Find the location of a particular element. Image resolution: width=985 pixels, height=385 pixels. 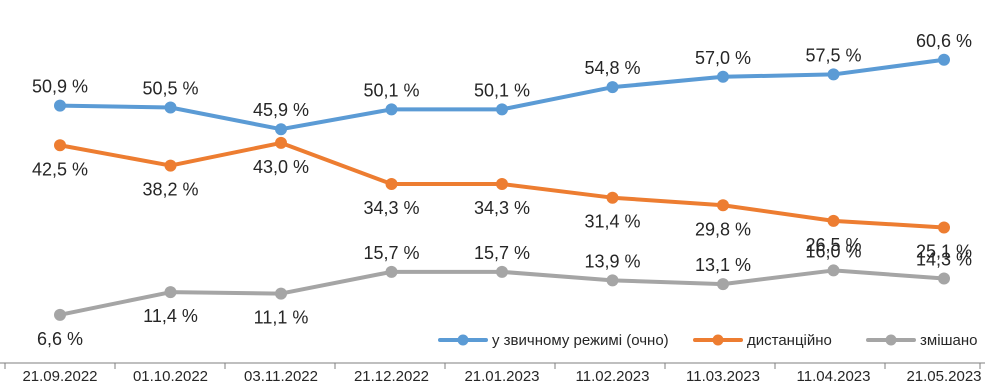

data-label: 11,4 % is located at coordinates (170, 316).